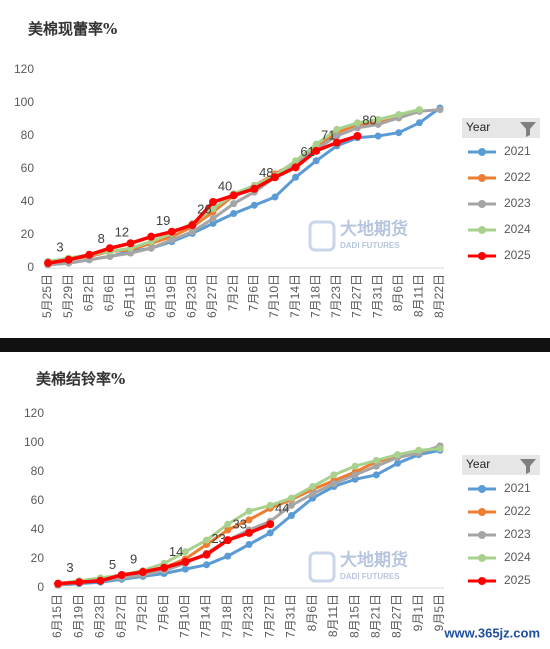 The image size is (550, 649). Describe the element at coordinates (517, 229) in the screenshot. I see `legend-label: 2024` at that location.